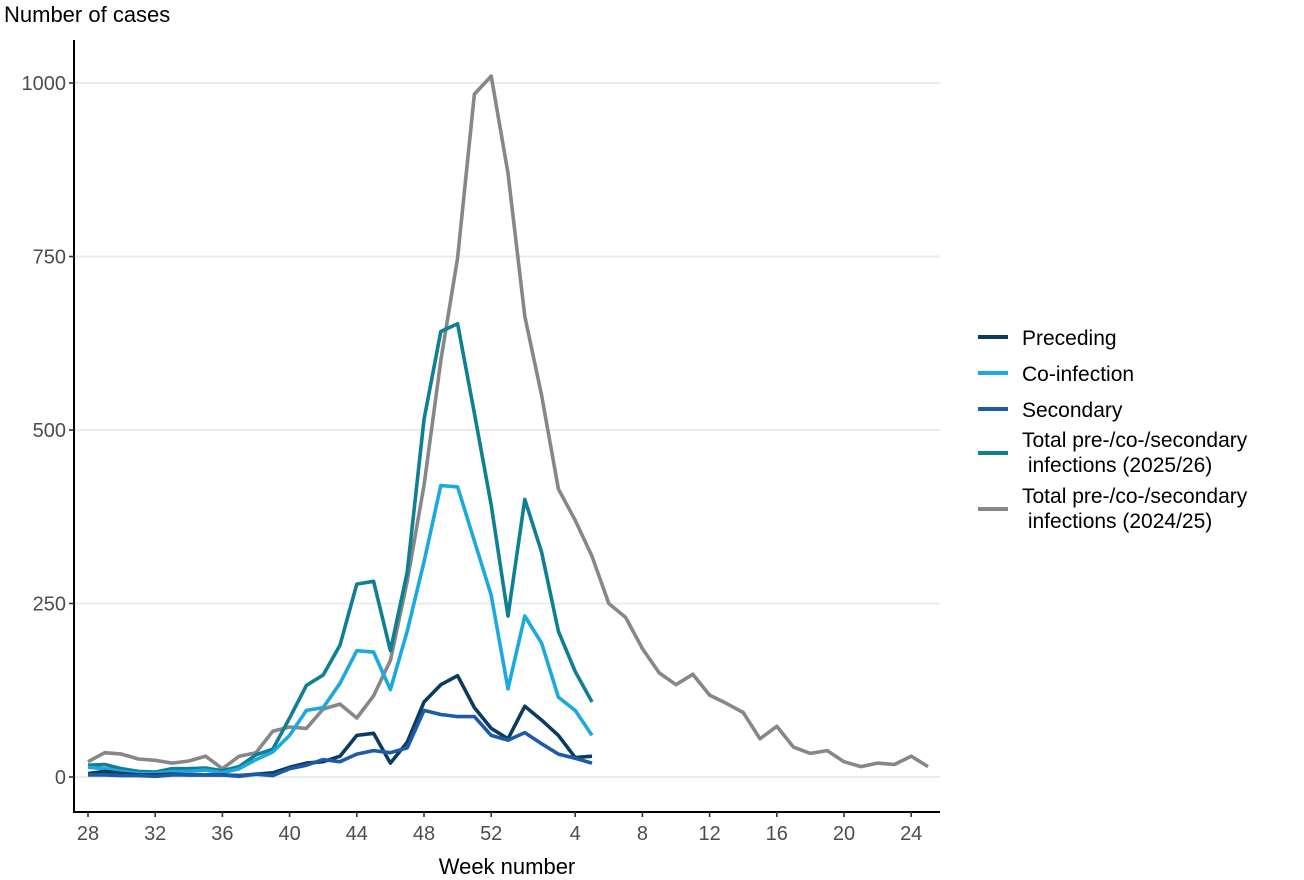  I want to click on x-axis-title: Week number, so click(507, 866).